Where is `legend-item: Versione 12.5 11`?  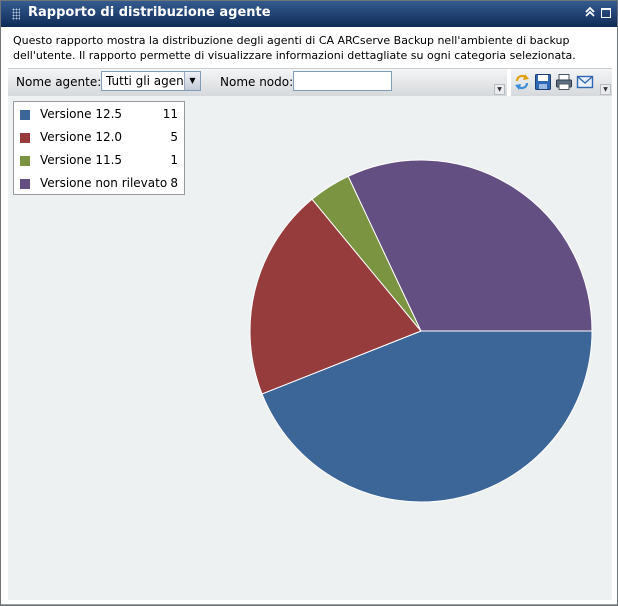 legend-item: Versione 12.5 11 is located at coordinates (99, 115).